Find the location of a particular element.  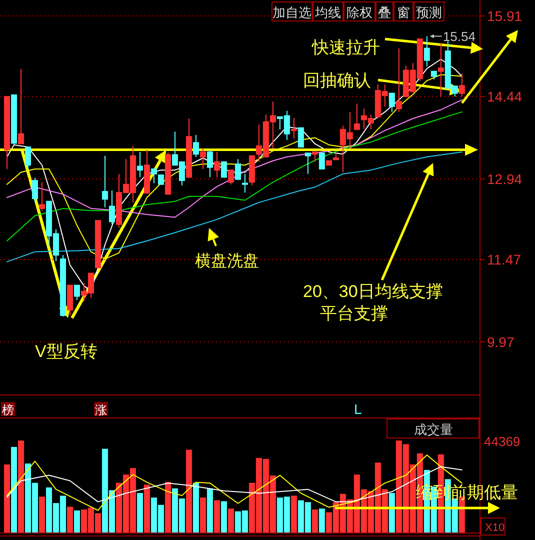

y-tick-label: 11.47 is located at coordinates (504, 259).